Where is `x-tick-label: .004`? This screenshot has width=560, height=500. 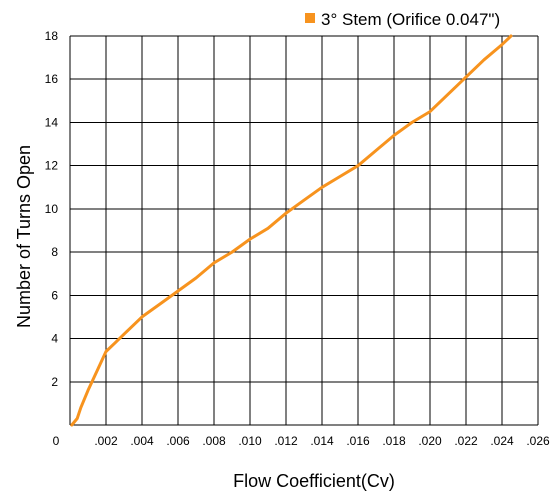
x-tick-label: .004 is located at coordinates (142, 441).